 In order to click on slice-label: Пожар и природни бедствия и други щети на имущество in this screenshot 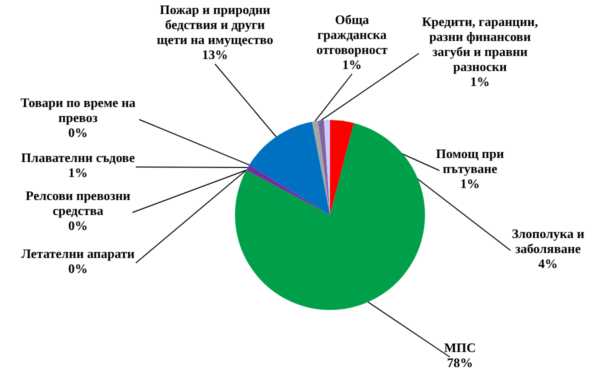, I will do `click(215, 24)`.